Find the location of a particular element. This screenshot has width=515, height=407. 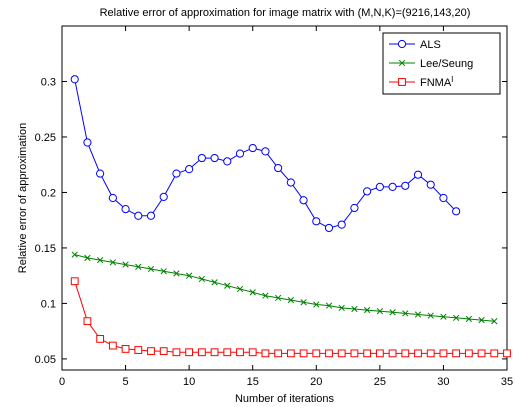

legend-item-fnma: FNMAI is located at coordinates (421, 82).